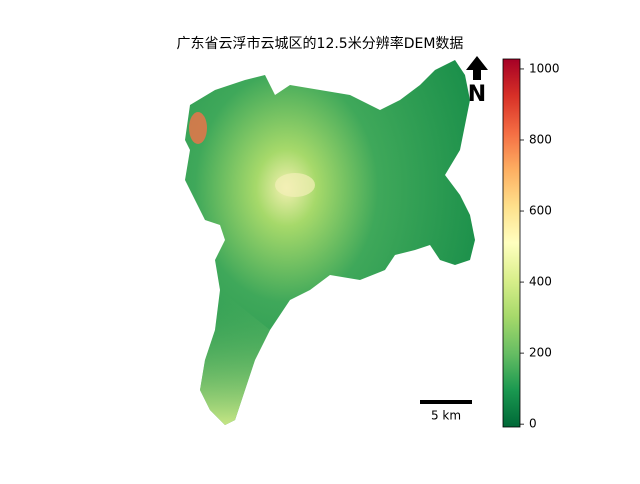  I want to click on scale-bar: 5 km, so click(446, 411).